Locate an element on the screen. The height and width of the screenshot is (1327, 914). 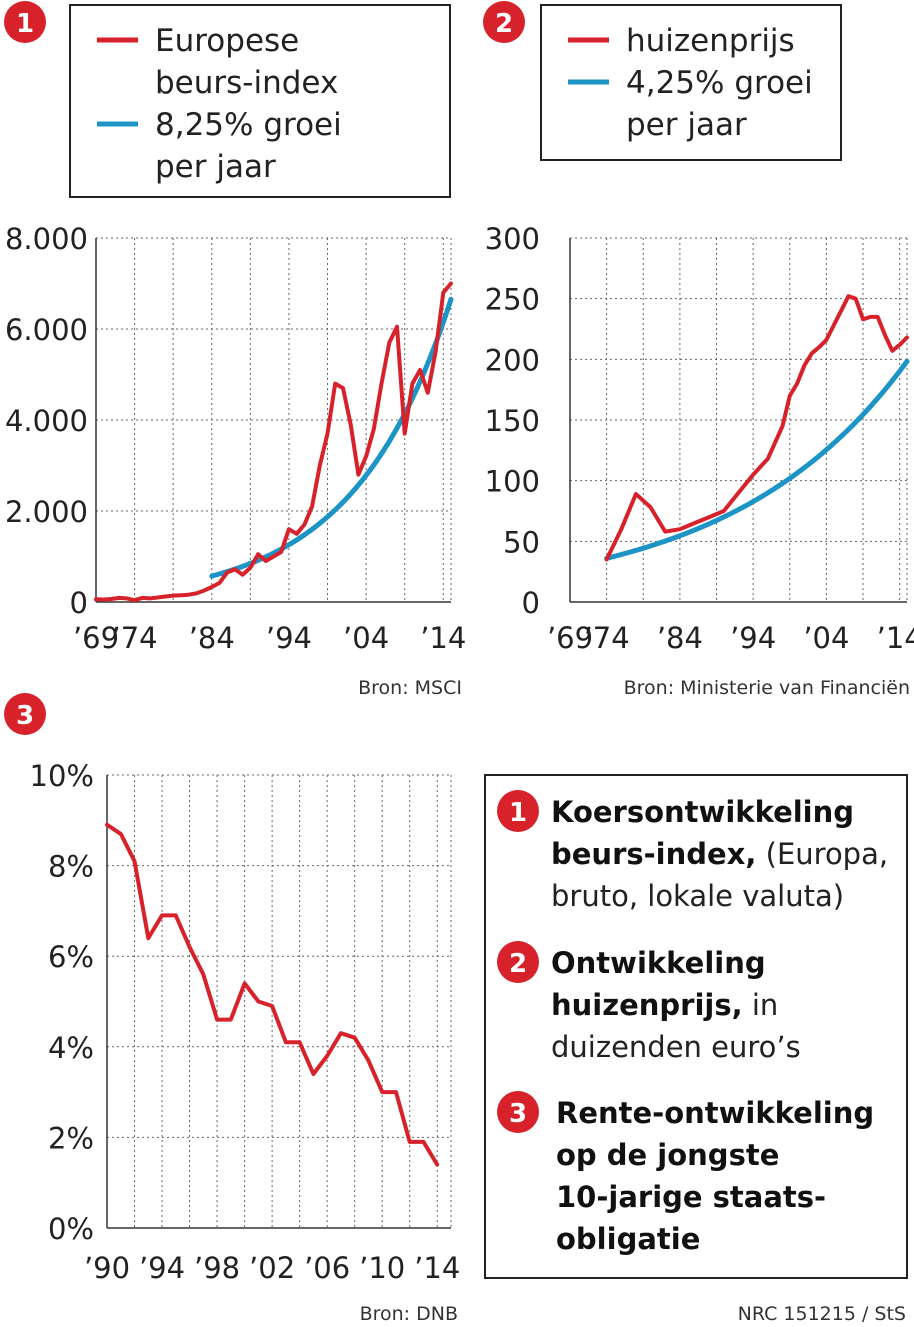
explanation-2-normal-line3: duizenden euro’s is located at coordinates (676, 1047).